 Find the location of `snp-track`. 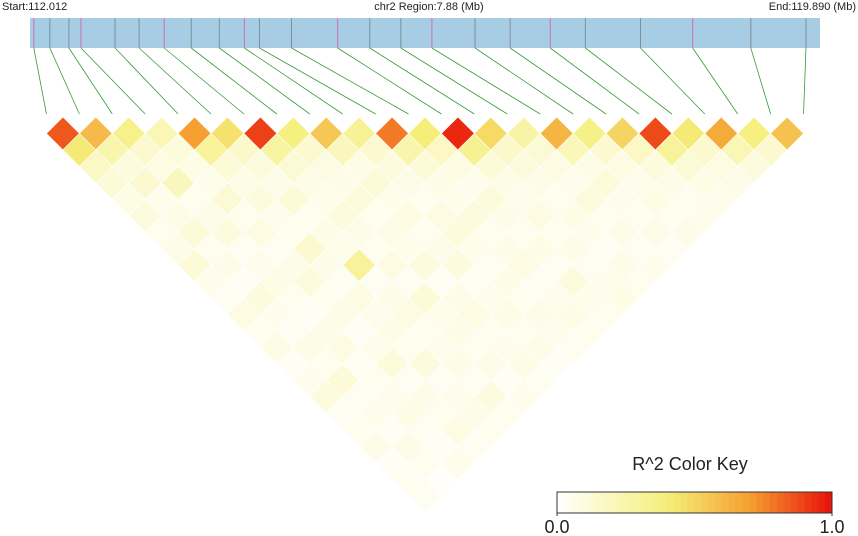

snp-track is located at coordinates (425, 33).